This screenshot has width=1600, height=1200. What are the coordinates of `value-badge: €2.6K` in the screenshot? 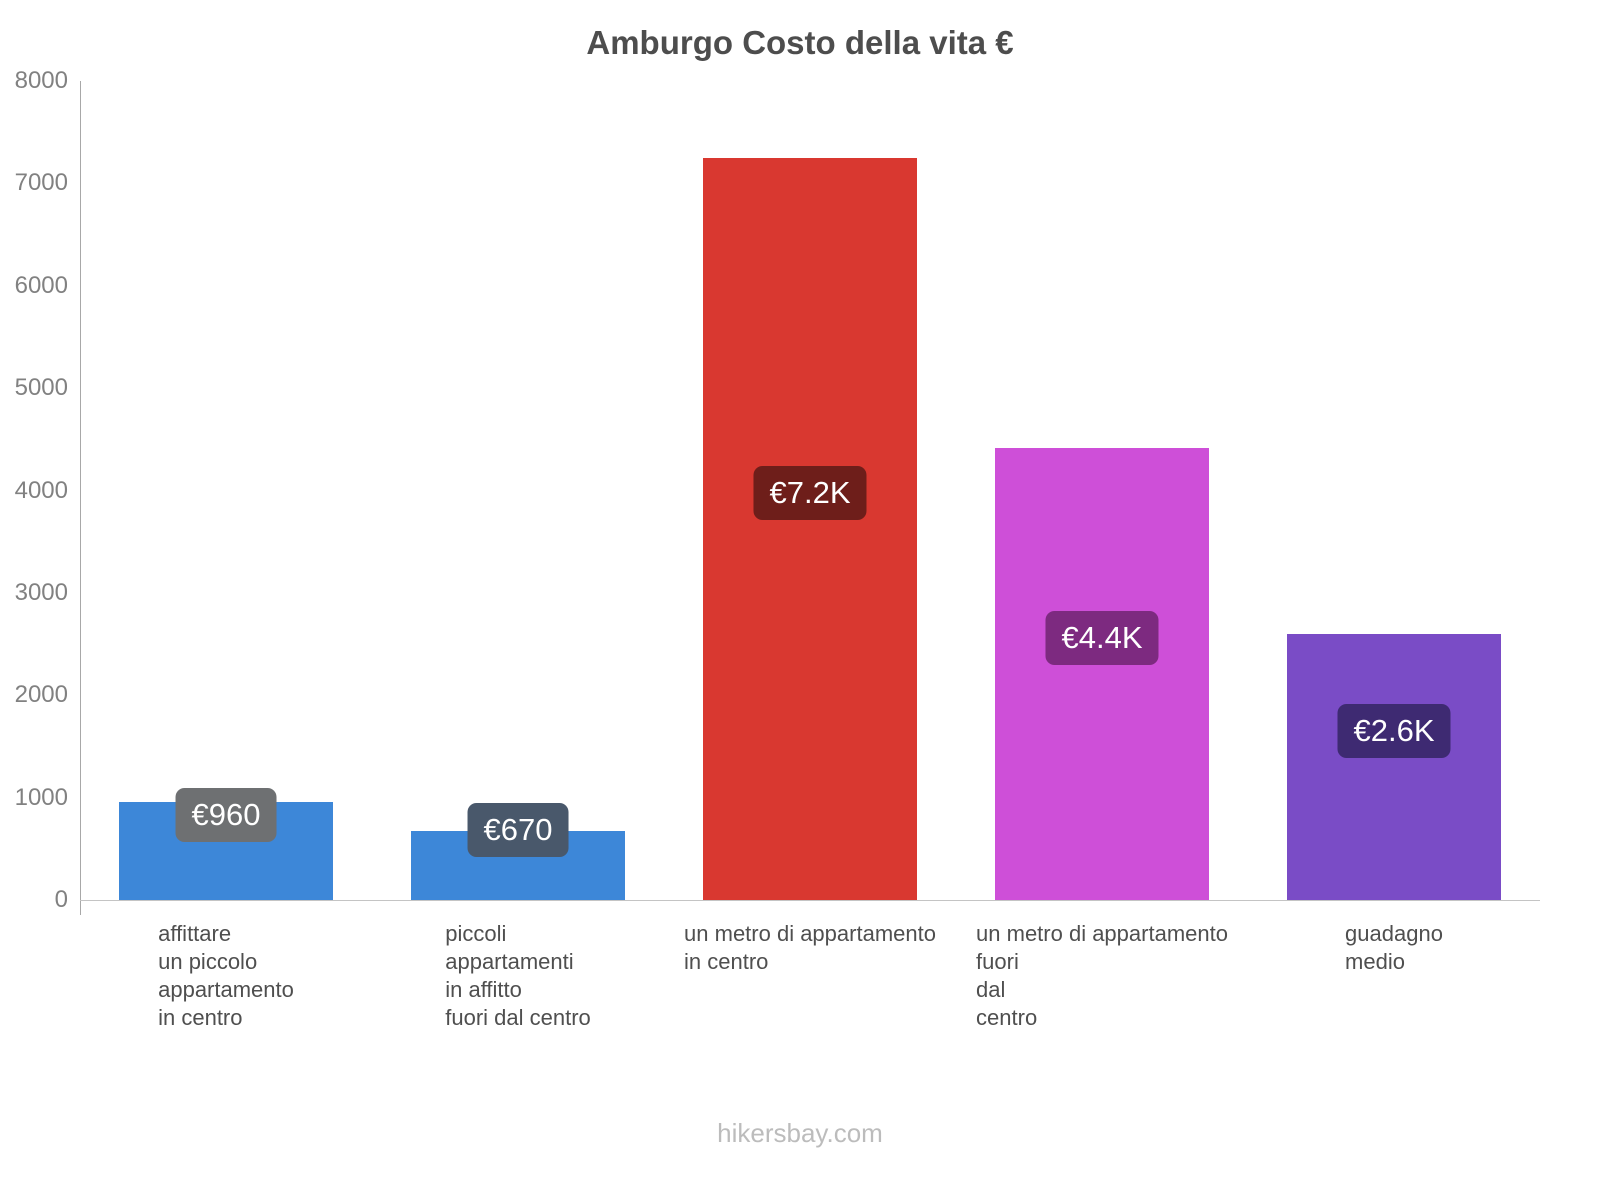 It's located at (1394, 730).